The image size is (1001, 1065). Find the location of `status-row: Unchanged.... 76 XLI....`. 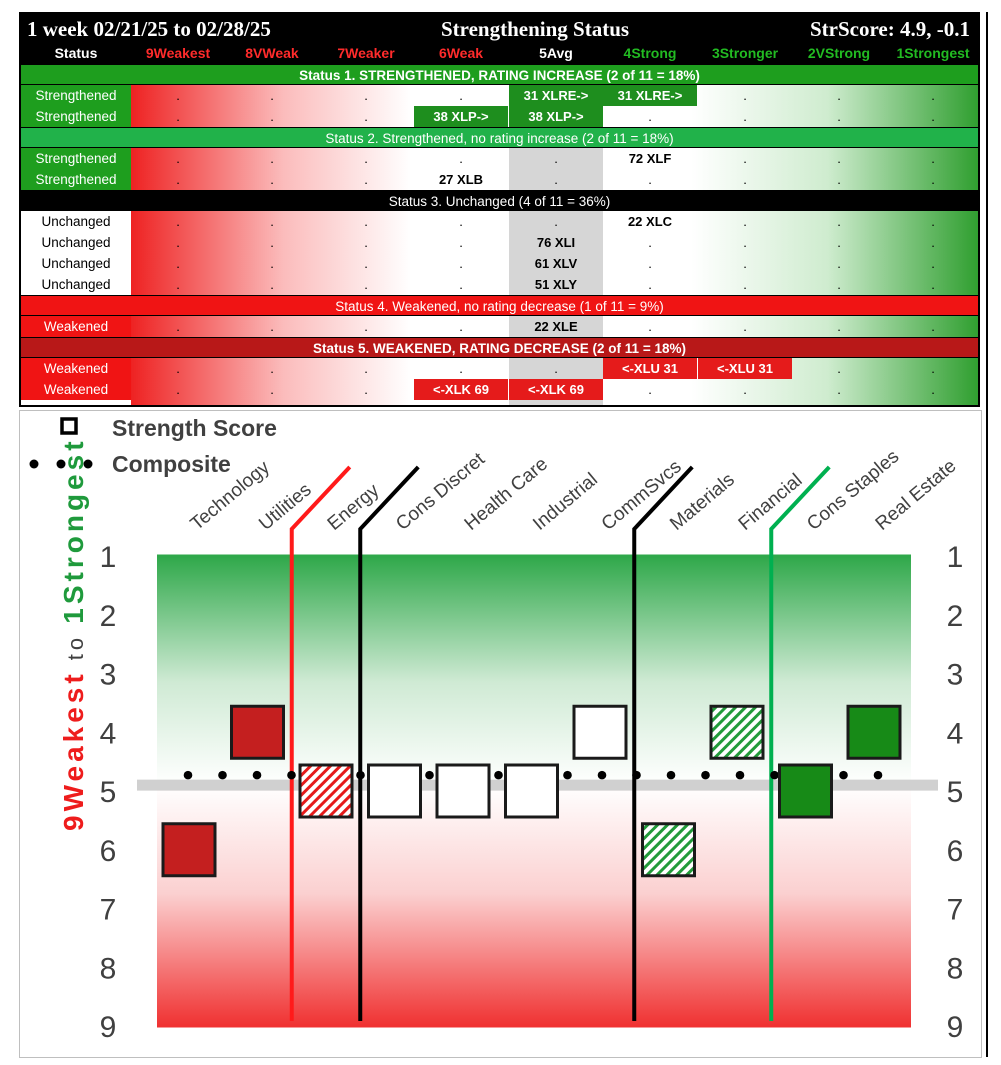

status-row: Unchanged.... 76 XLI.... is located at coordinates (499, 242).